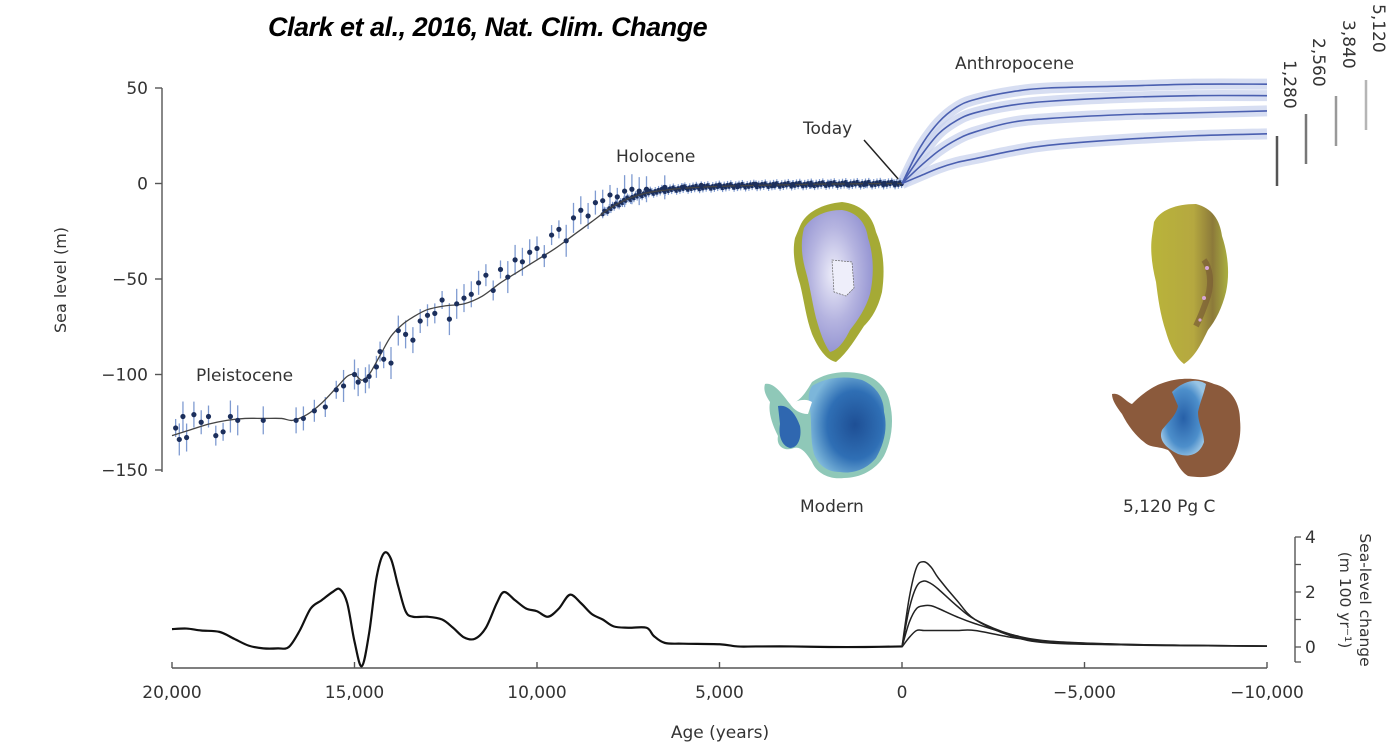  Describe the element at coordinates (828, 425) in the screenshot. I see `map-antarctica-modern` at that location.